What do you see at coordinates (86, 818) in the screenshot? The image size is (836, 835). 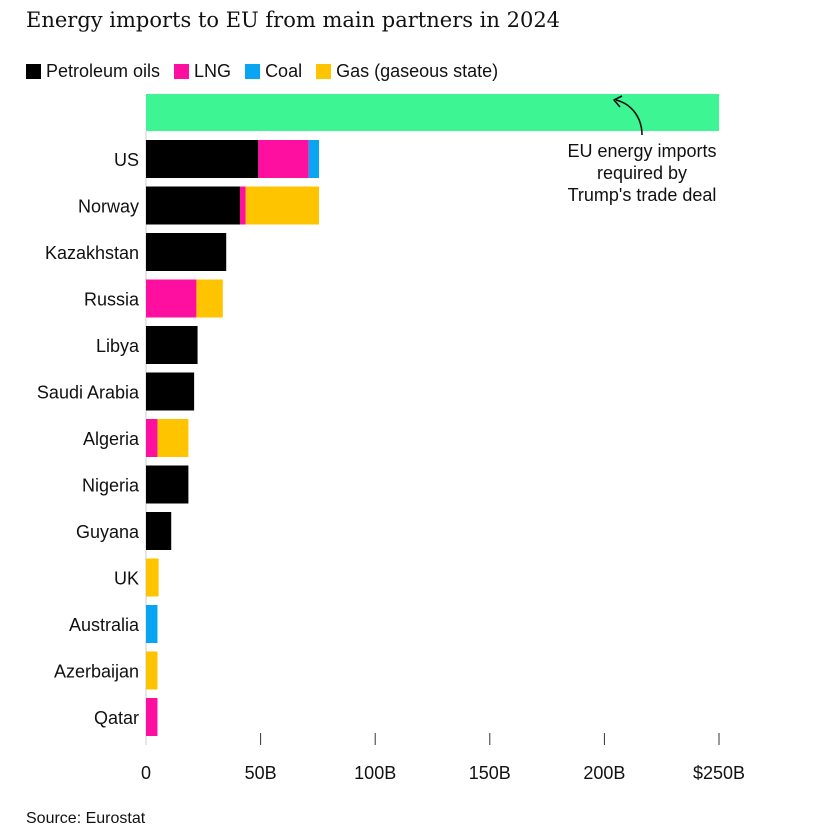 I see `source-note: Source: Eurostat` at bounding box center [86, 818].